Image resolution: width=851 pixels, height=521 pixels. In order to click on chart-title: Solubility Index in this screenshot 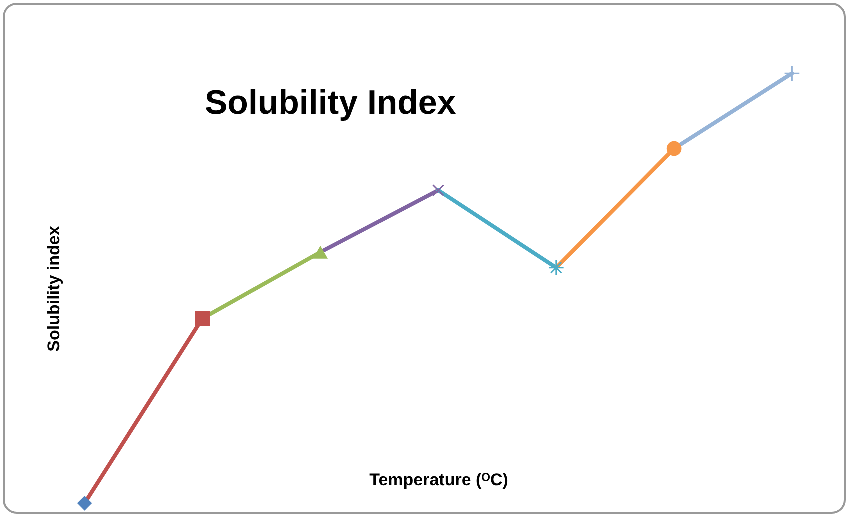, I will do `click(330, 103)`.